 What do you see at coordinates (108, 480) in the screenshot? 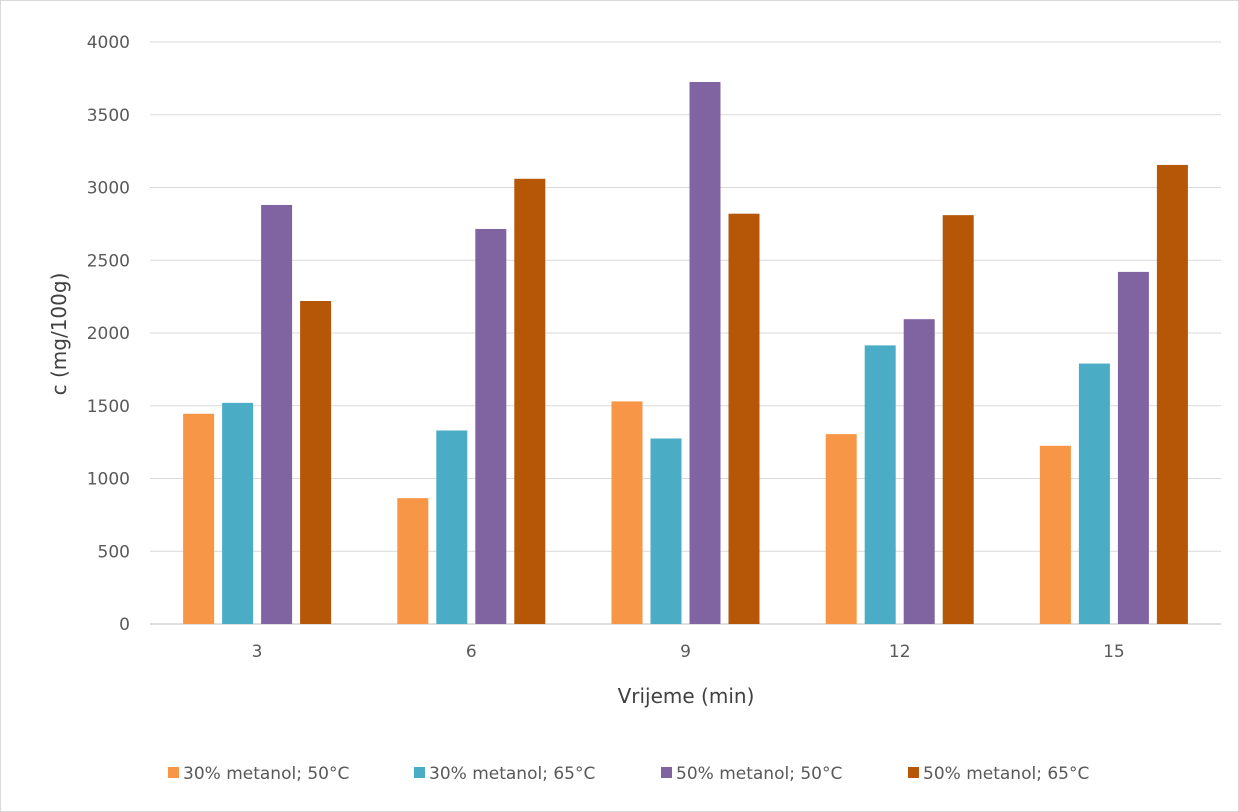
I see `y-tick-label: 1000` at bounding box center [108, 480].